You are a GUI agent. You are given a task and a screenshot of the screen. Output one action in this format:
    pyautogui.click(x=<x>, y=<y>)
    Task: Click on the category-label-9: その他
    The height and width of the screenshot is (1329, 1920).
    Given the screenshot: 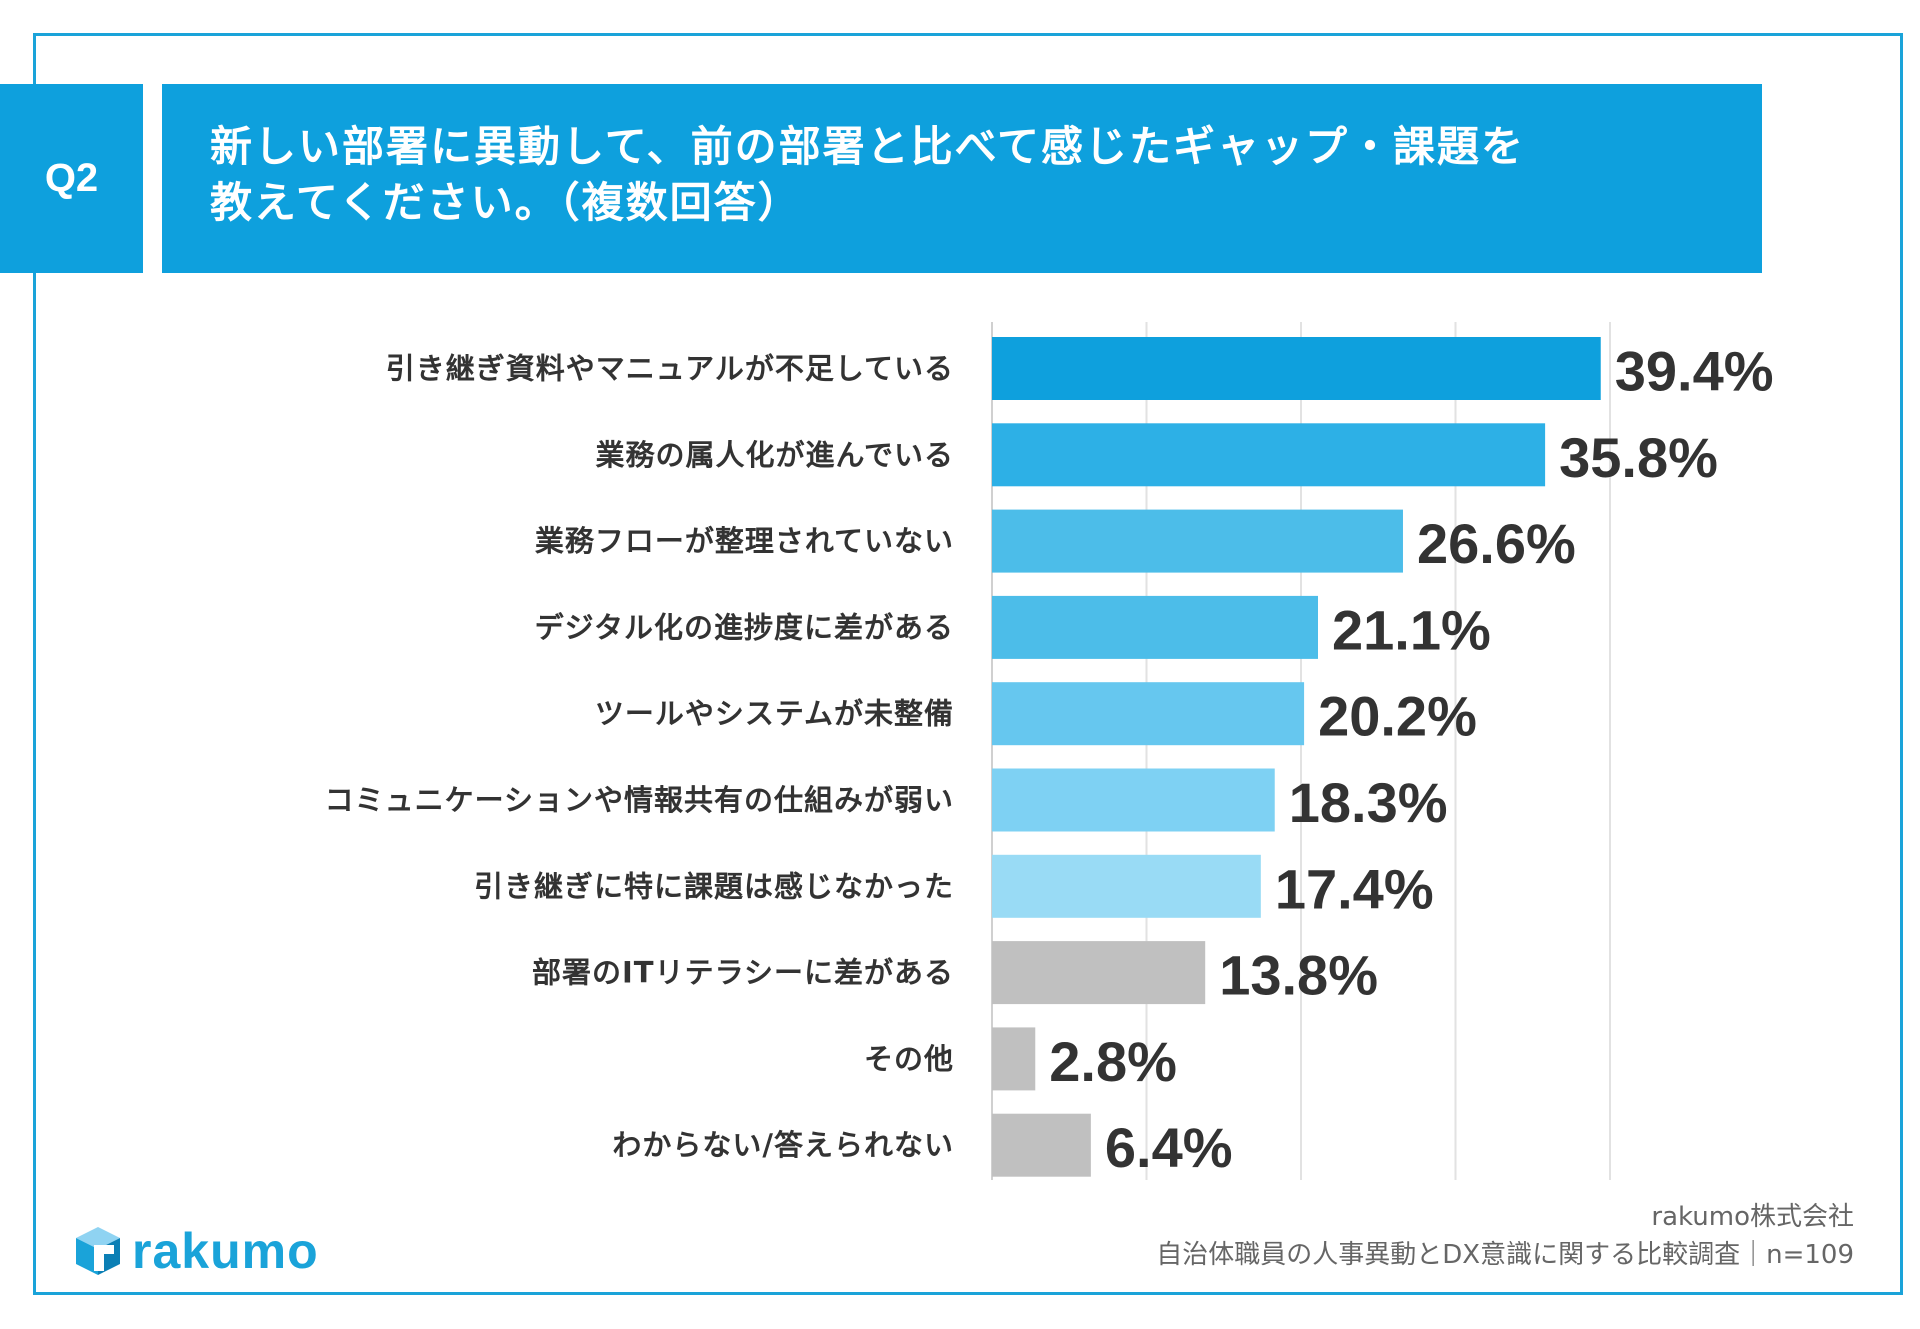 What is the action you would take?
    pyautogui.click(x=909, y=1059)
    